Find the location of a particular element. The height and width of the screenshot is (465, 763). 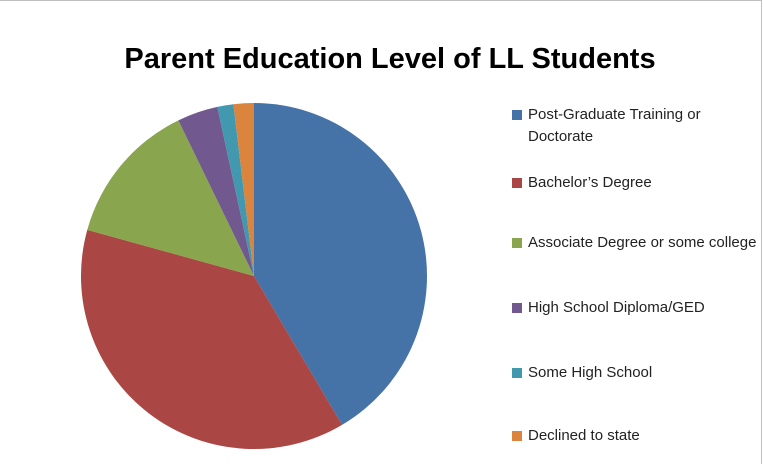

legend-item: Associate Degree or some college is located at coordinates (634, 243).